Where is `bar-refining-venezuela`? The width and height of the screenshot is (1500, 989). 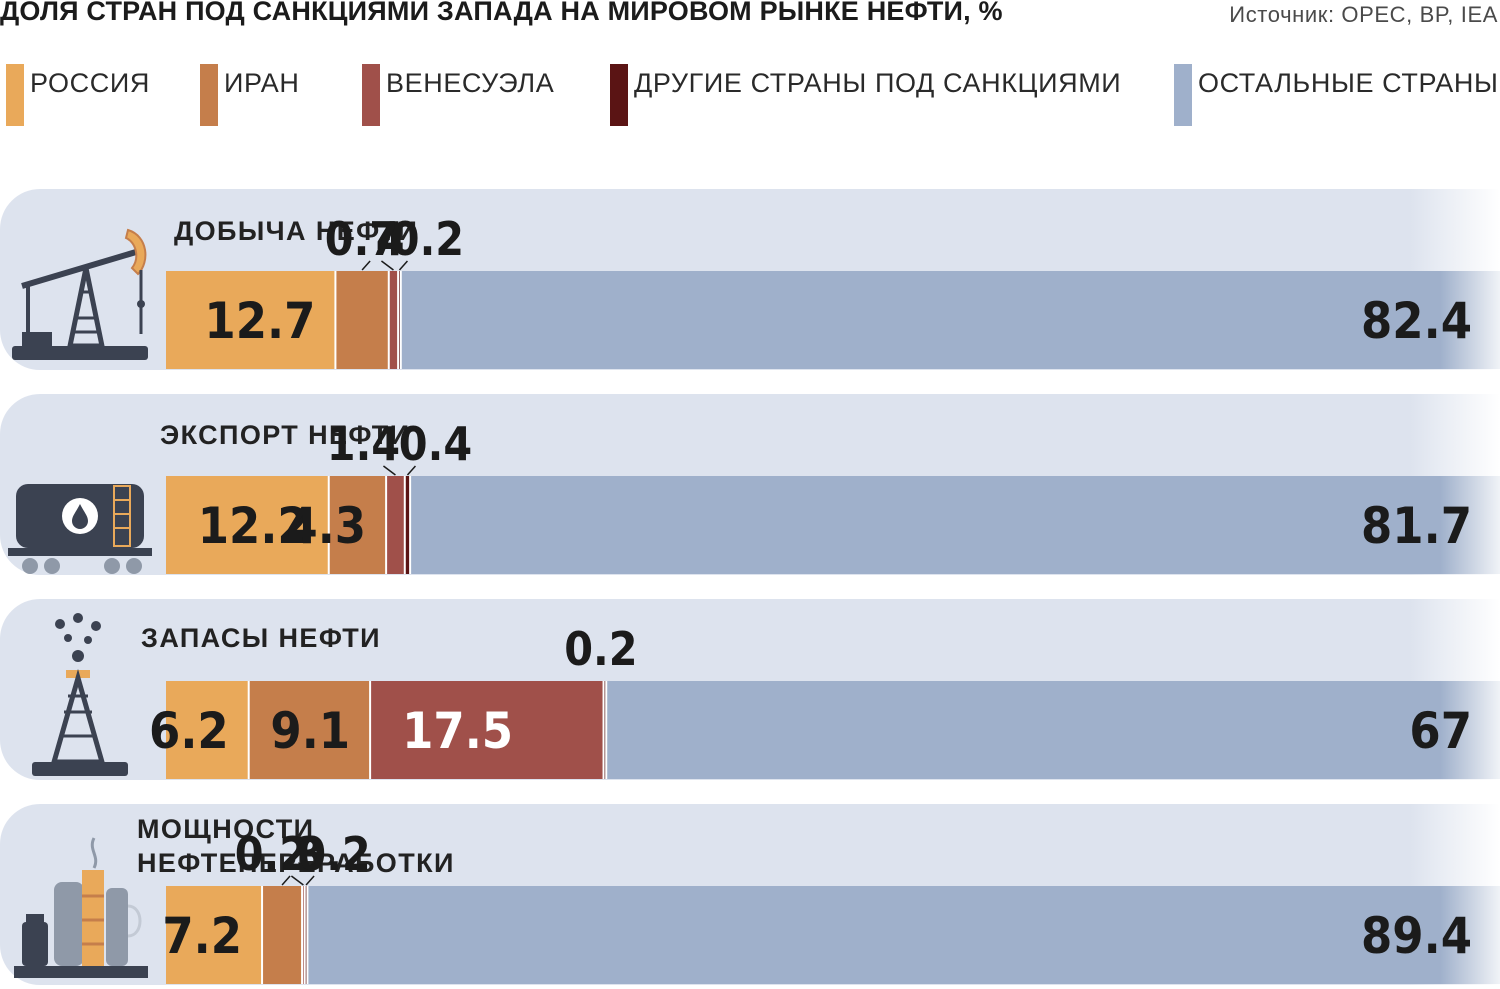 bar-refining-venezuela is located at coordinates (303, 935).